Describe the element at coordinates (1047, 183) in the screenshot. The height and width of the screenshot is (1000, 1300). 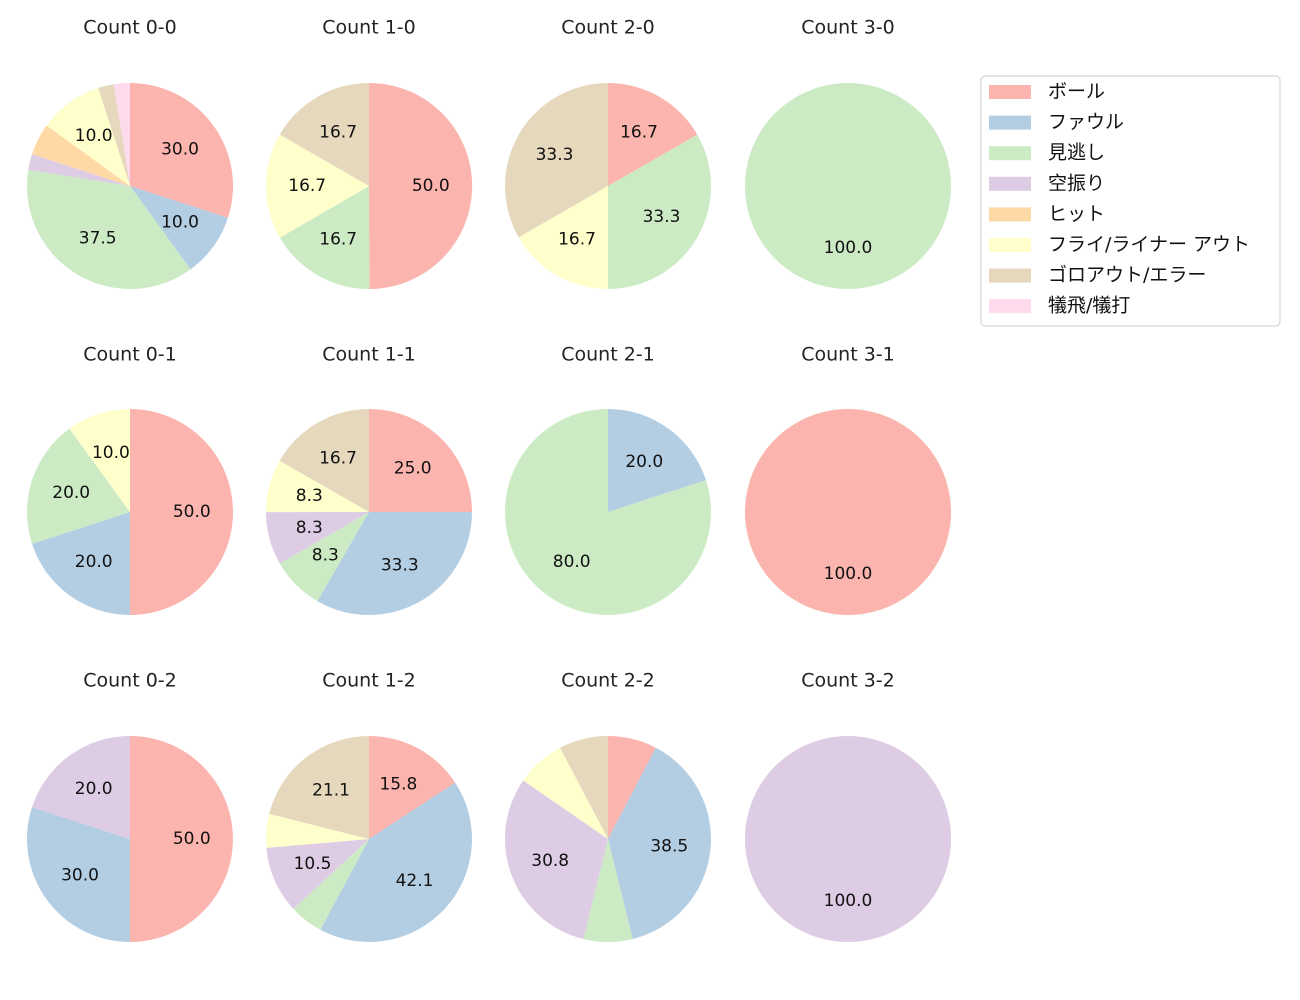
I see `legend-item: 空振り` at that location.